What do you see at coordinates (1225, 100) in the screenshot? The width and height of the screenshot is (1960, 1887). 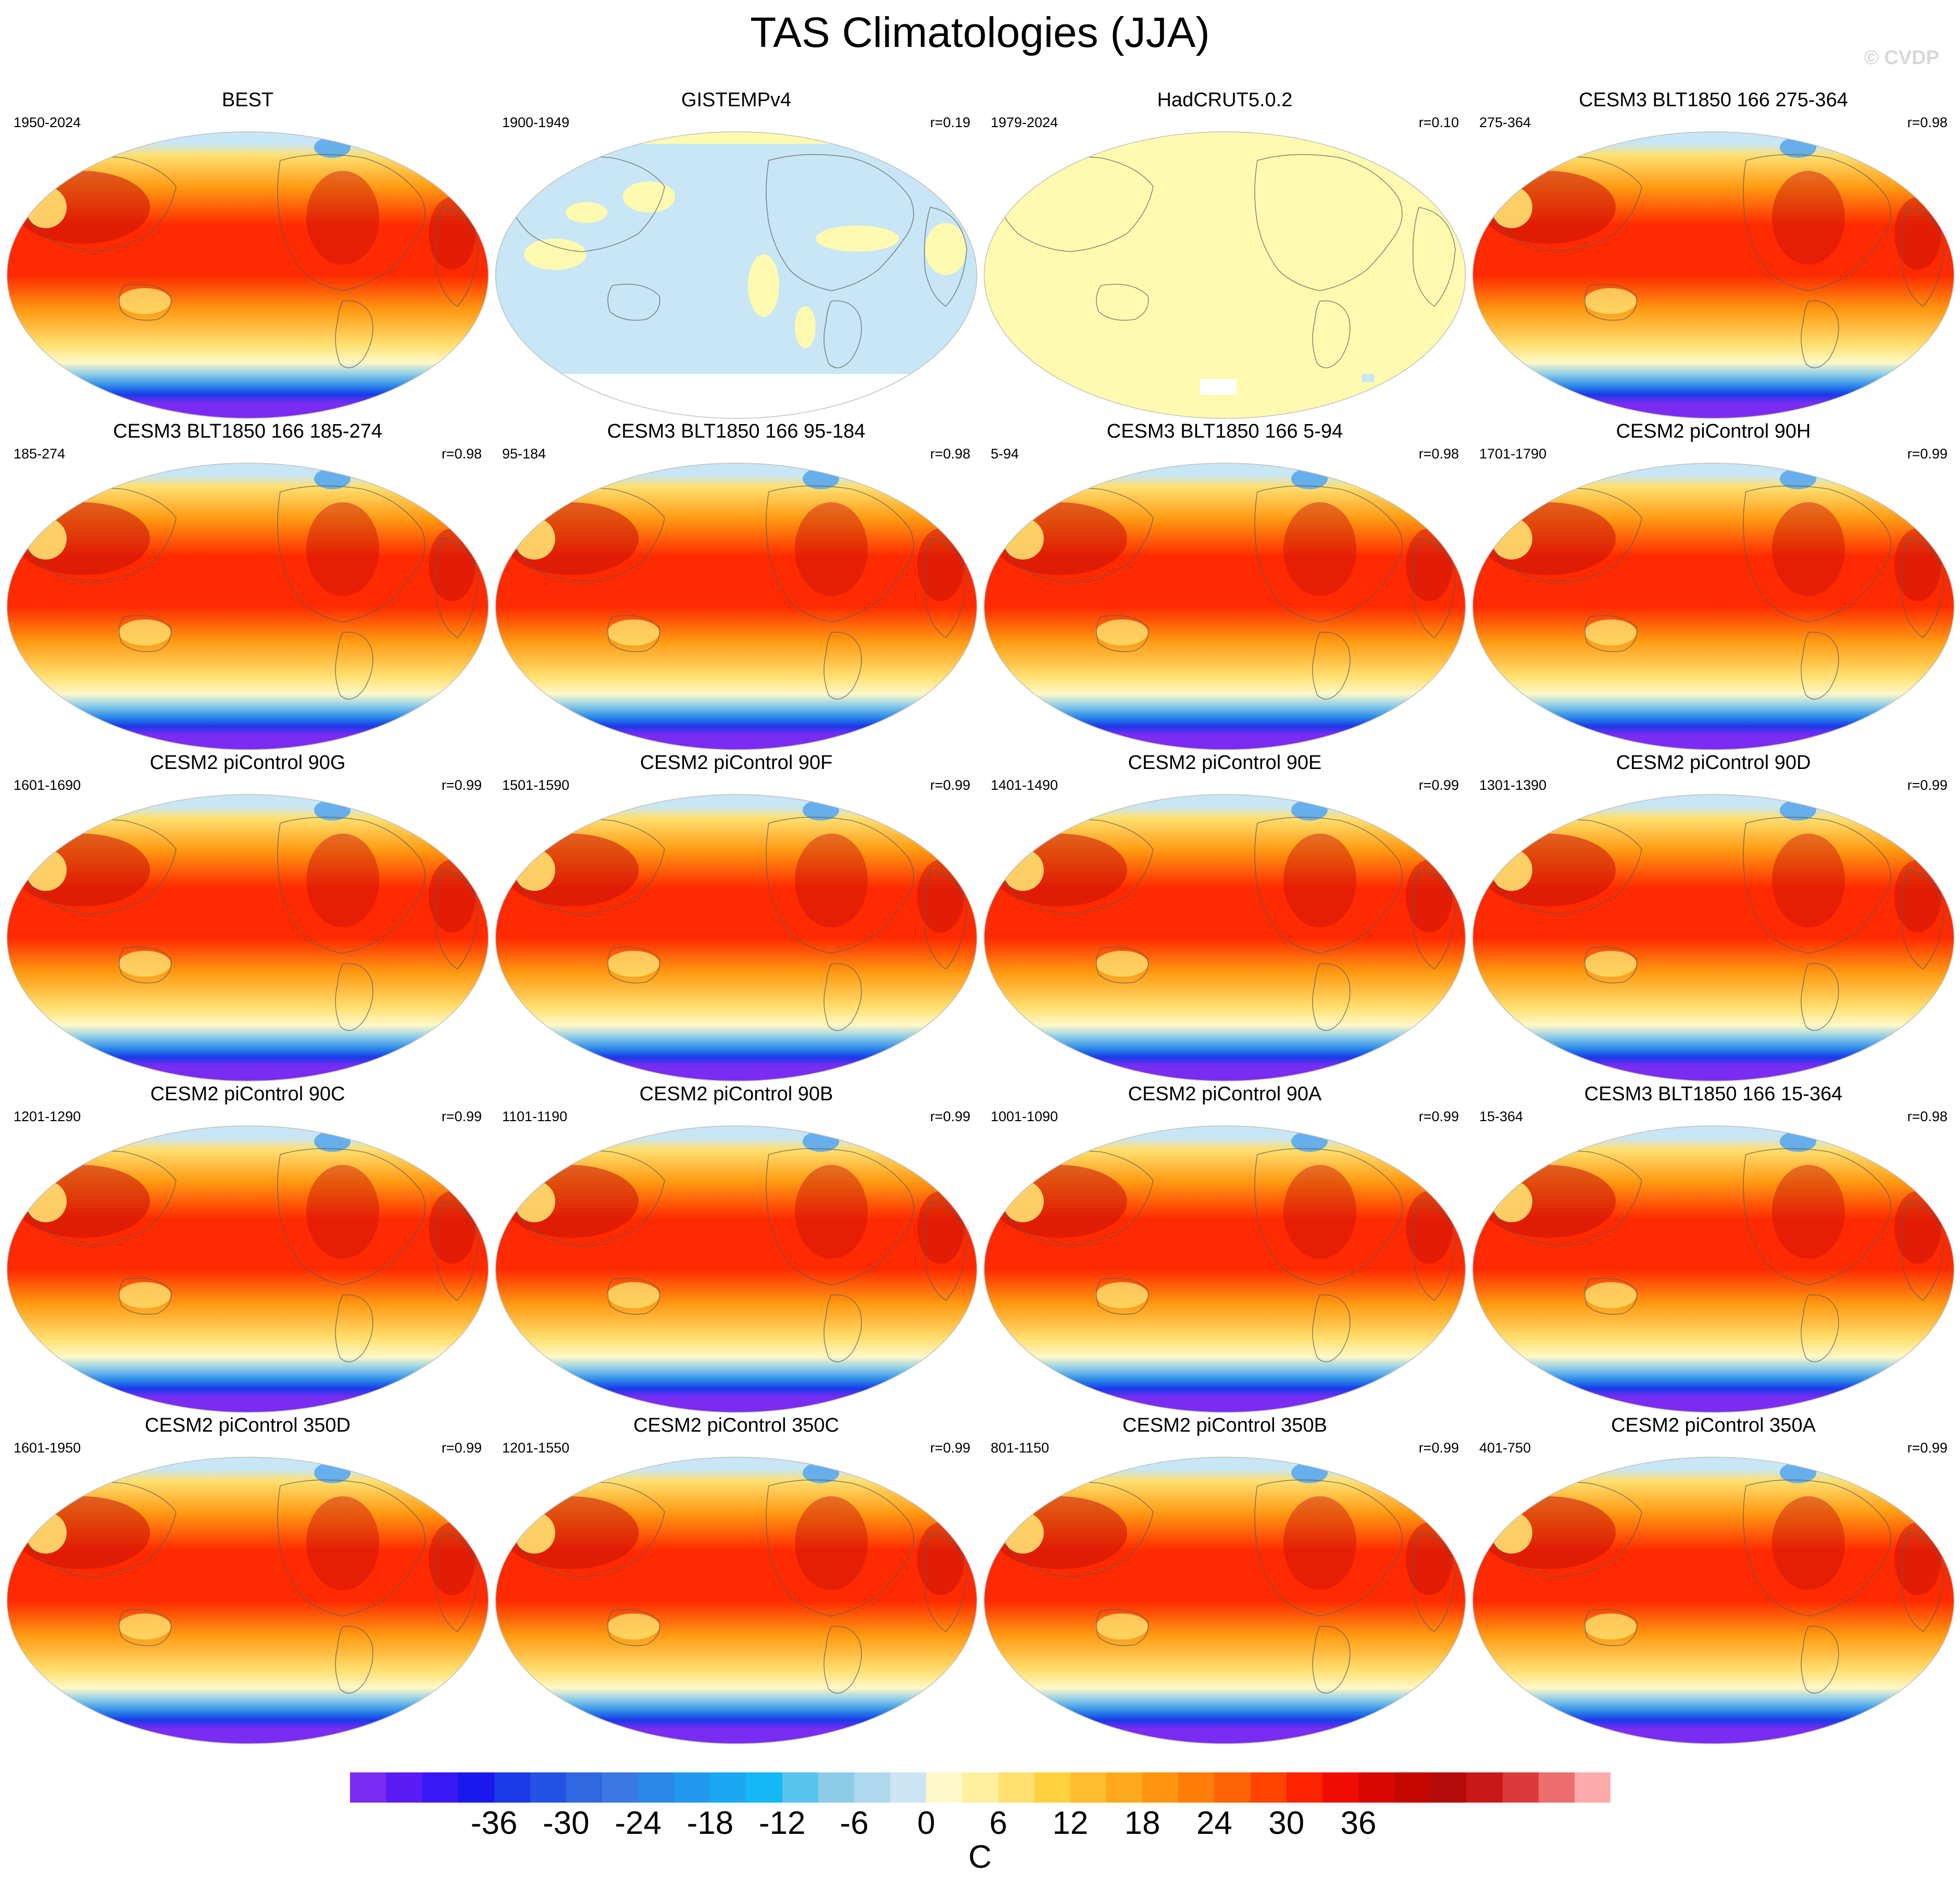 I see `panel-title: HadCRUT5.0.2` at bounding box center [1225, 100].